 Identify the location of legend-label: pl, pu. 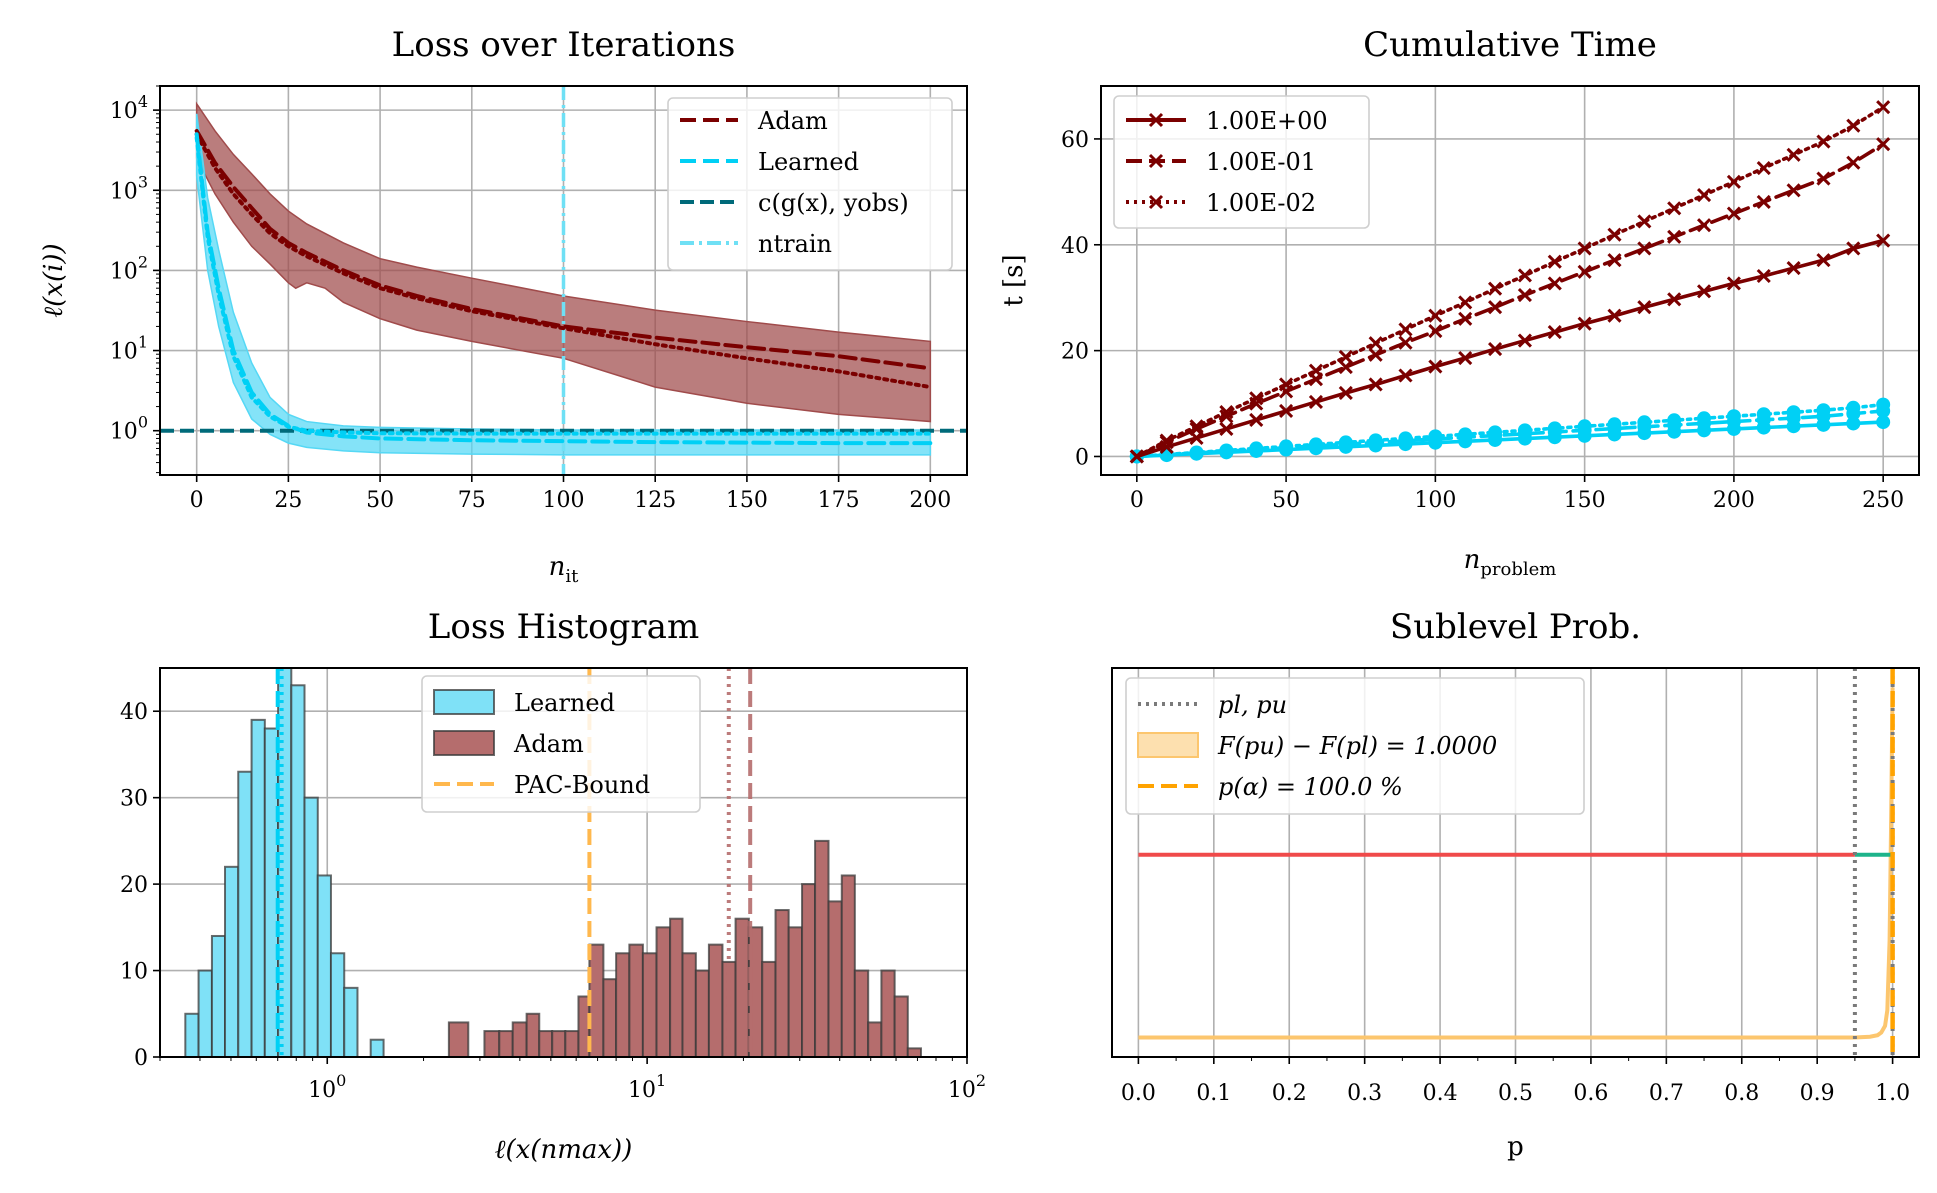
(1252, 705).